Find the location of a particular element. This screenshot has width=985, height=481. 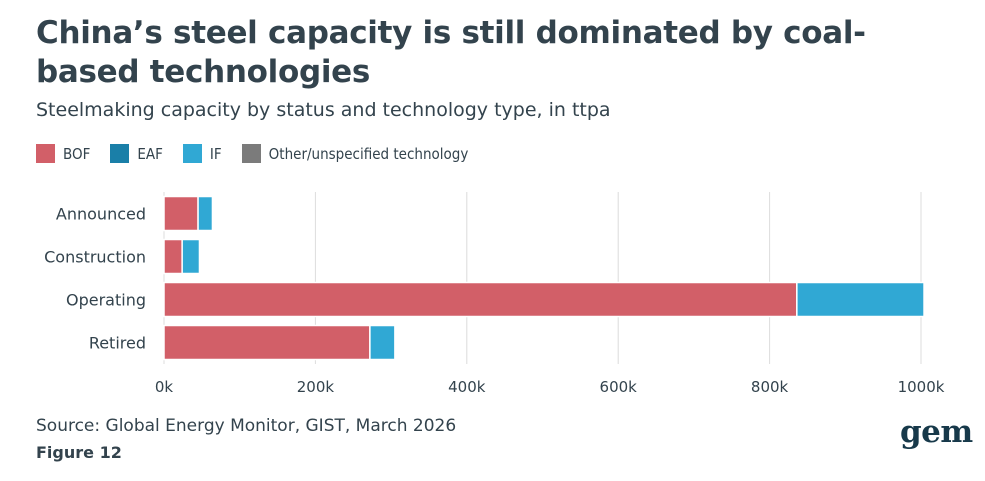

category-label: Construction is located at coordinates (95, 257).